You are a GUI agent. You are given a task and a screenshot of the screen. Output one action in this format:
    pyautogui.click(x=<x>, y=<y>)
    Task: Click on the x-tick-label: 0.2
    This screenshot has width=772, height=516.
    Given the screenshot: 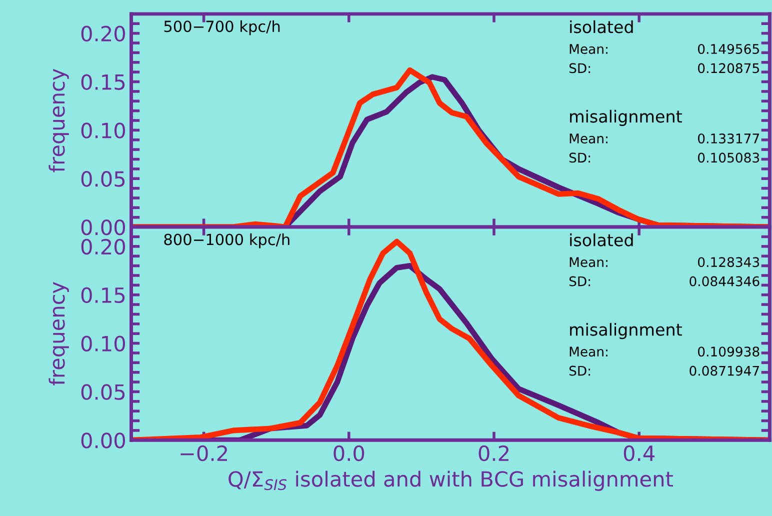 What is the action you would take?
    pyautogui.click(x=493, y=453)
    